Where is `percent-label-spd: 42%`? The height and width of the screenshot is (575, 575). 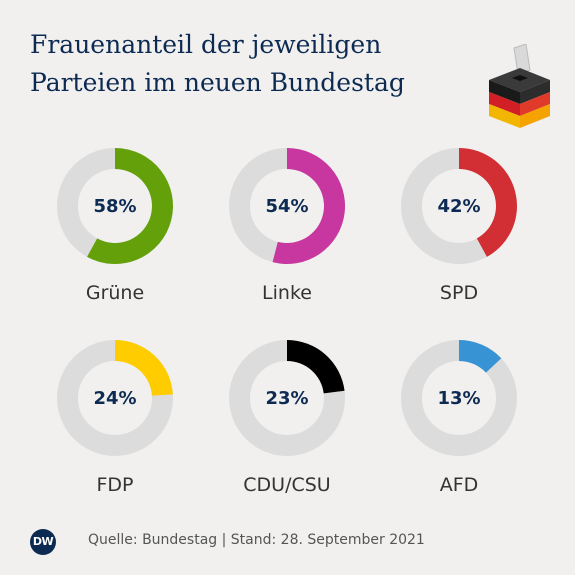
percent-label-spd: 42% is located at coordinates (459, 206).